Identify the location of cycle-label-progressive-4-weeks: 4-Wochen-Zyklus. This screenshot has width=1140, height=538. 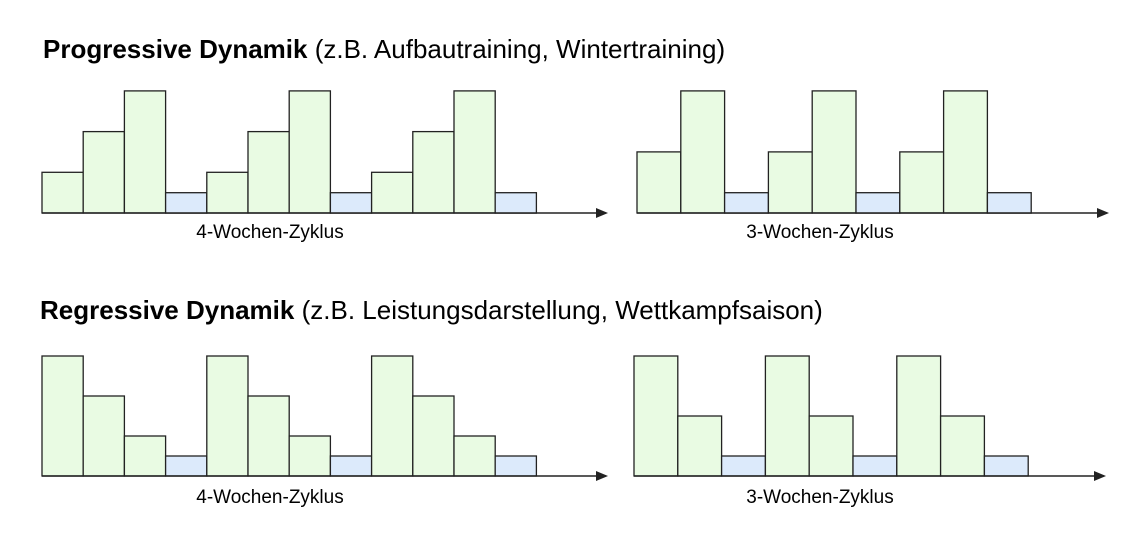
(269, 232).